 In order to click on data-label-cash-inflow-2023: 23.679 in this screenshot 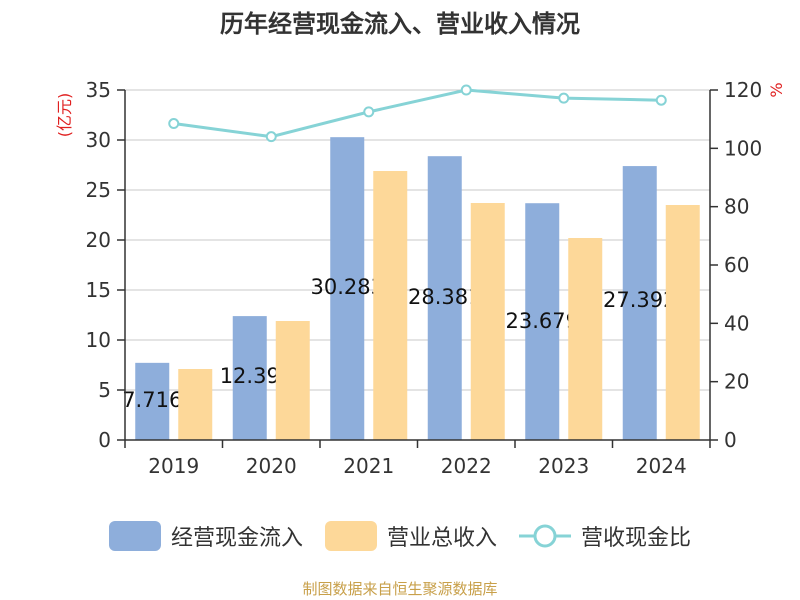, I will do `click(542, 321)`.